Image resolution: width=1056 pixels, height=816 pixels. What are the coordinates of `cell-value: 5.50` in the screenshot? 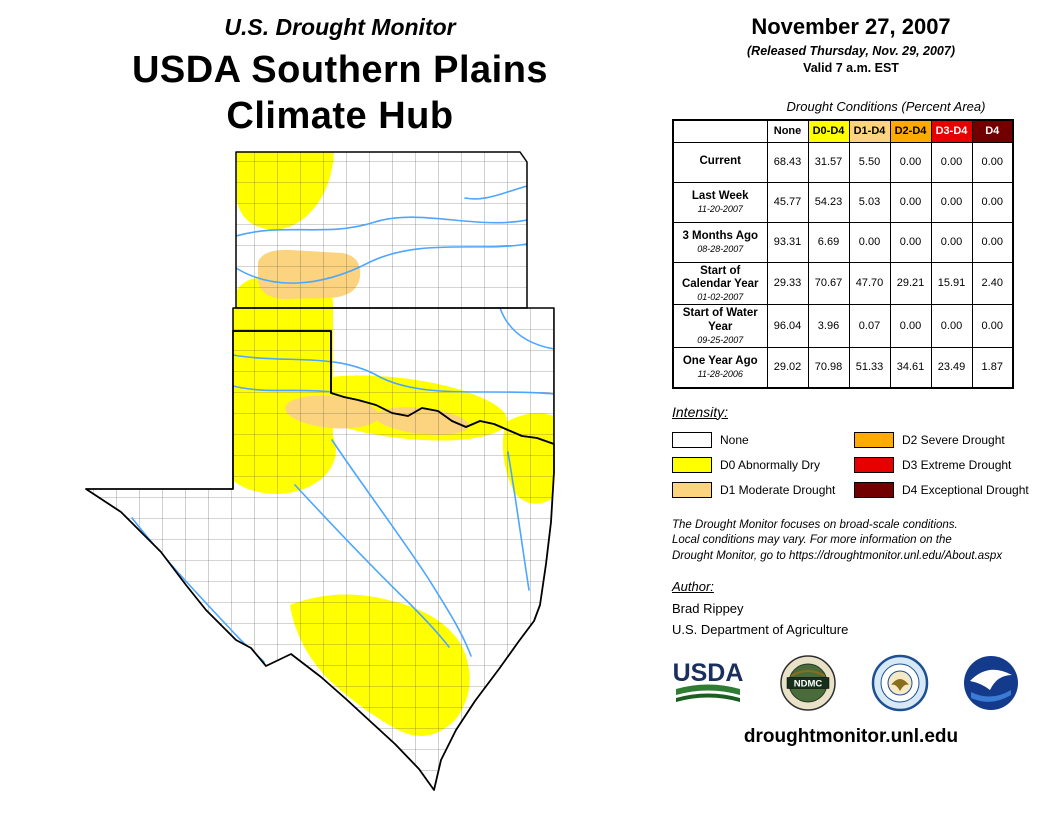 It's located at (869, 162).